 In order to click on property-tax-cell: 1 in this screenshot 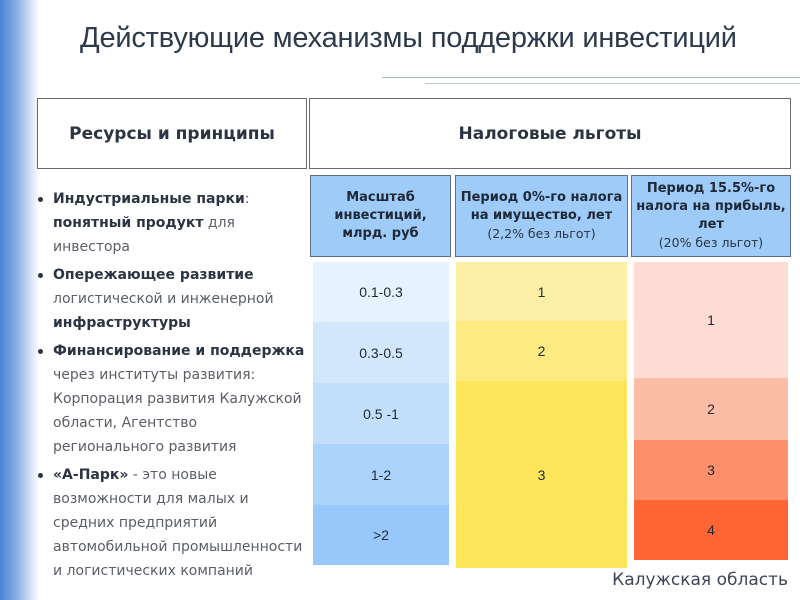, I will do `click(541, 291)`.